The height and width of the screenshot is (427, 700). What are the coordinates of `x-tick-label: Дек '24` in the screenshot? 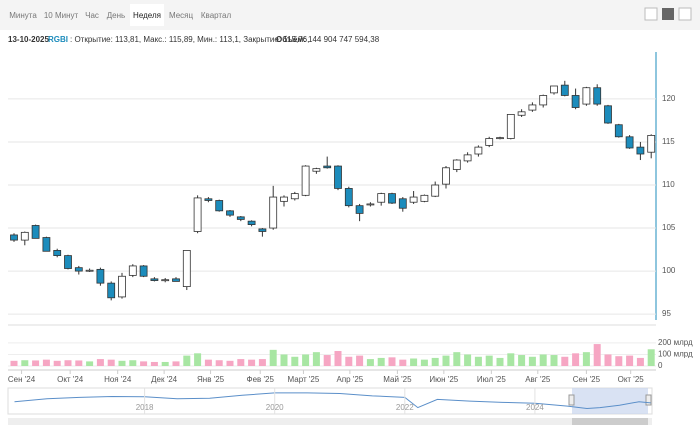 It's located at (164, 379).